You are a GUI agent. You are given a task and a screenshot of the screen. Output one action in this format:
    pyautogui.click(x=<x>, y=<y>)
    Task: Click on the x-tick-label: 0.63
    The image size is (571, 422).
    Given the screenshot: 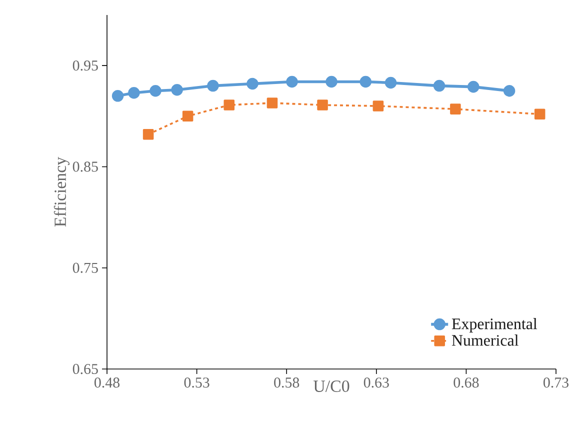 What is the action you would take?
    pyautogui.click(x=376, y=383)
    